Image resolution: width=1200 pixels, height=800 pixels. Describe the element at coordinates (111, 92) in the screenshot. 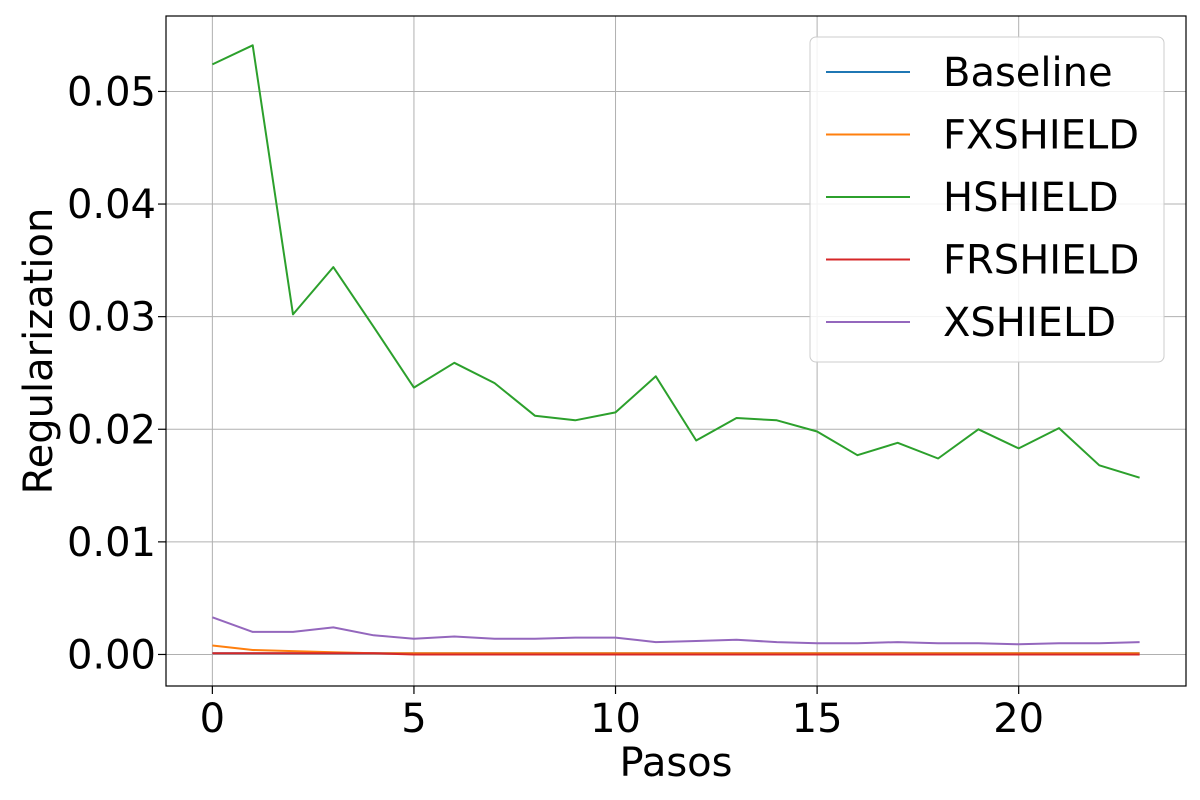

I see `y-tick-label: 0.05` at that location.